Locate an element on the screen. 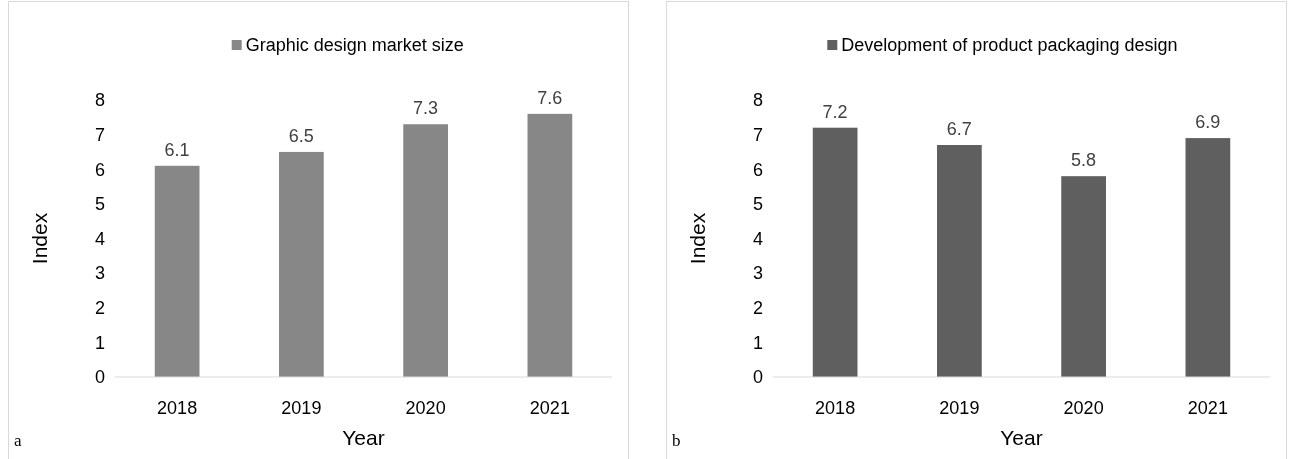 Image resolution: width=1297 pixels, height=459 pixels. data-label: 5.8 is located at coordinates (1084, 160).